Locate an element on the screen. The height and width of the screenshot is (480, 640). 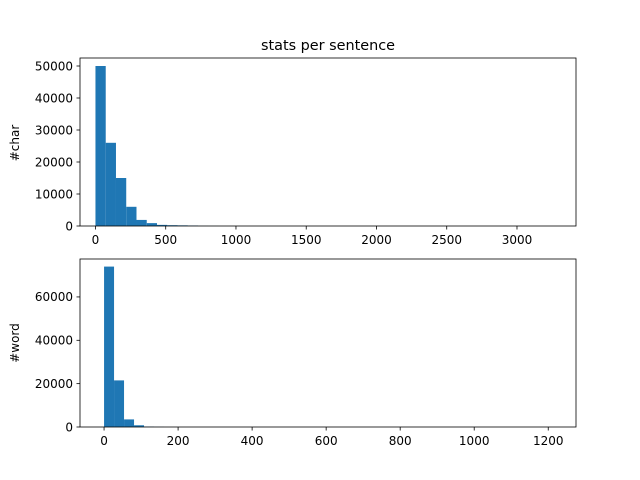
y-tick-label-char-2: 20000 is located at coordinates (54, 162).